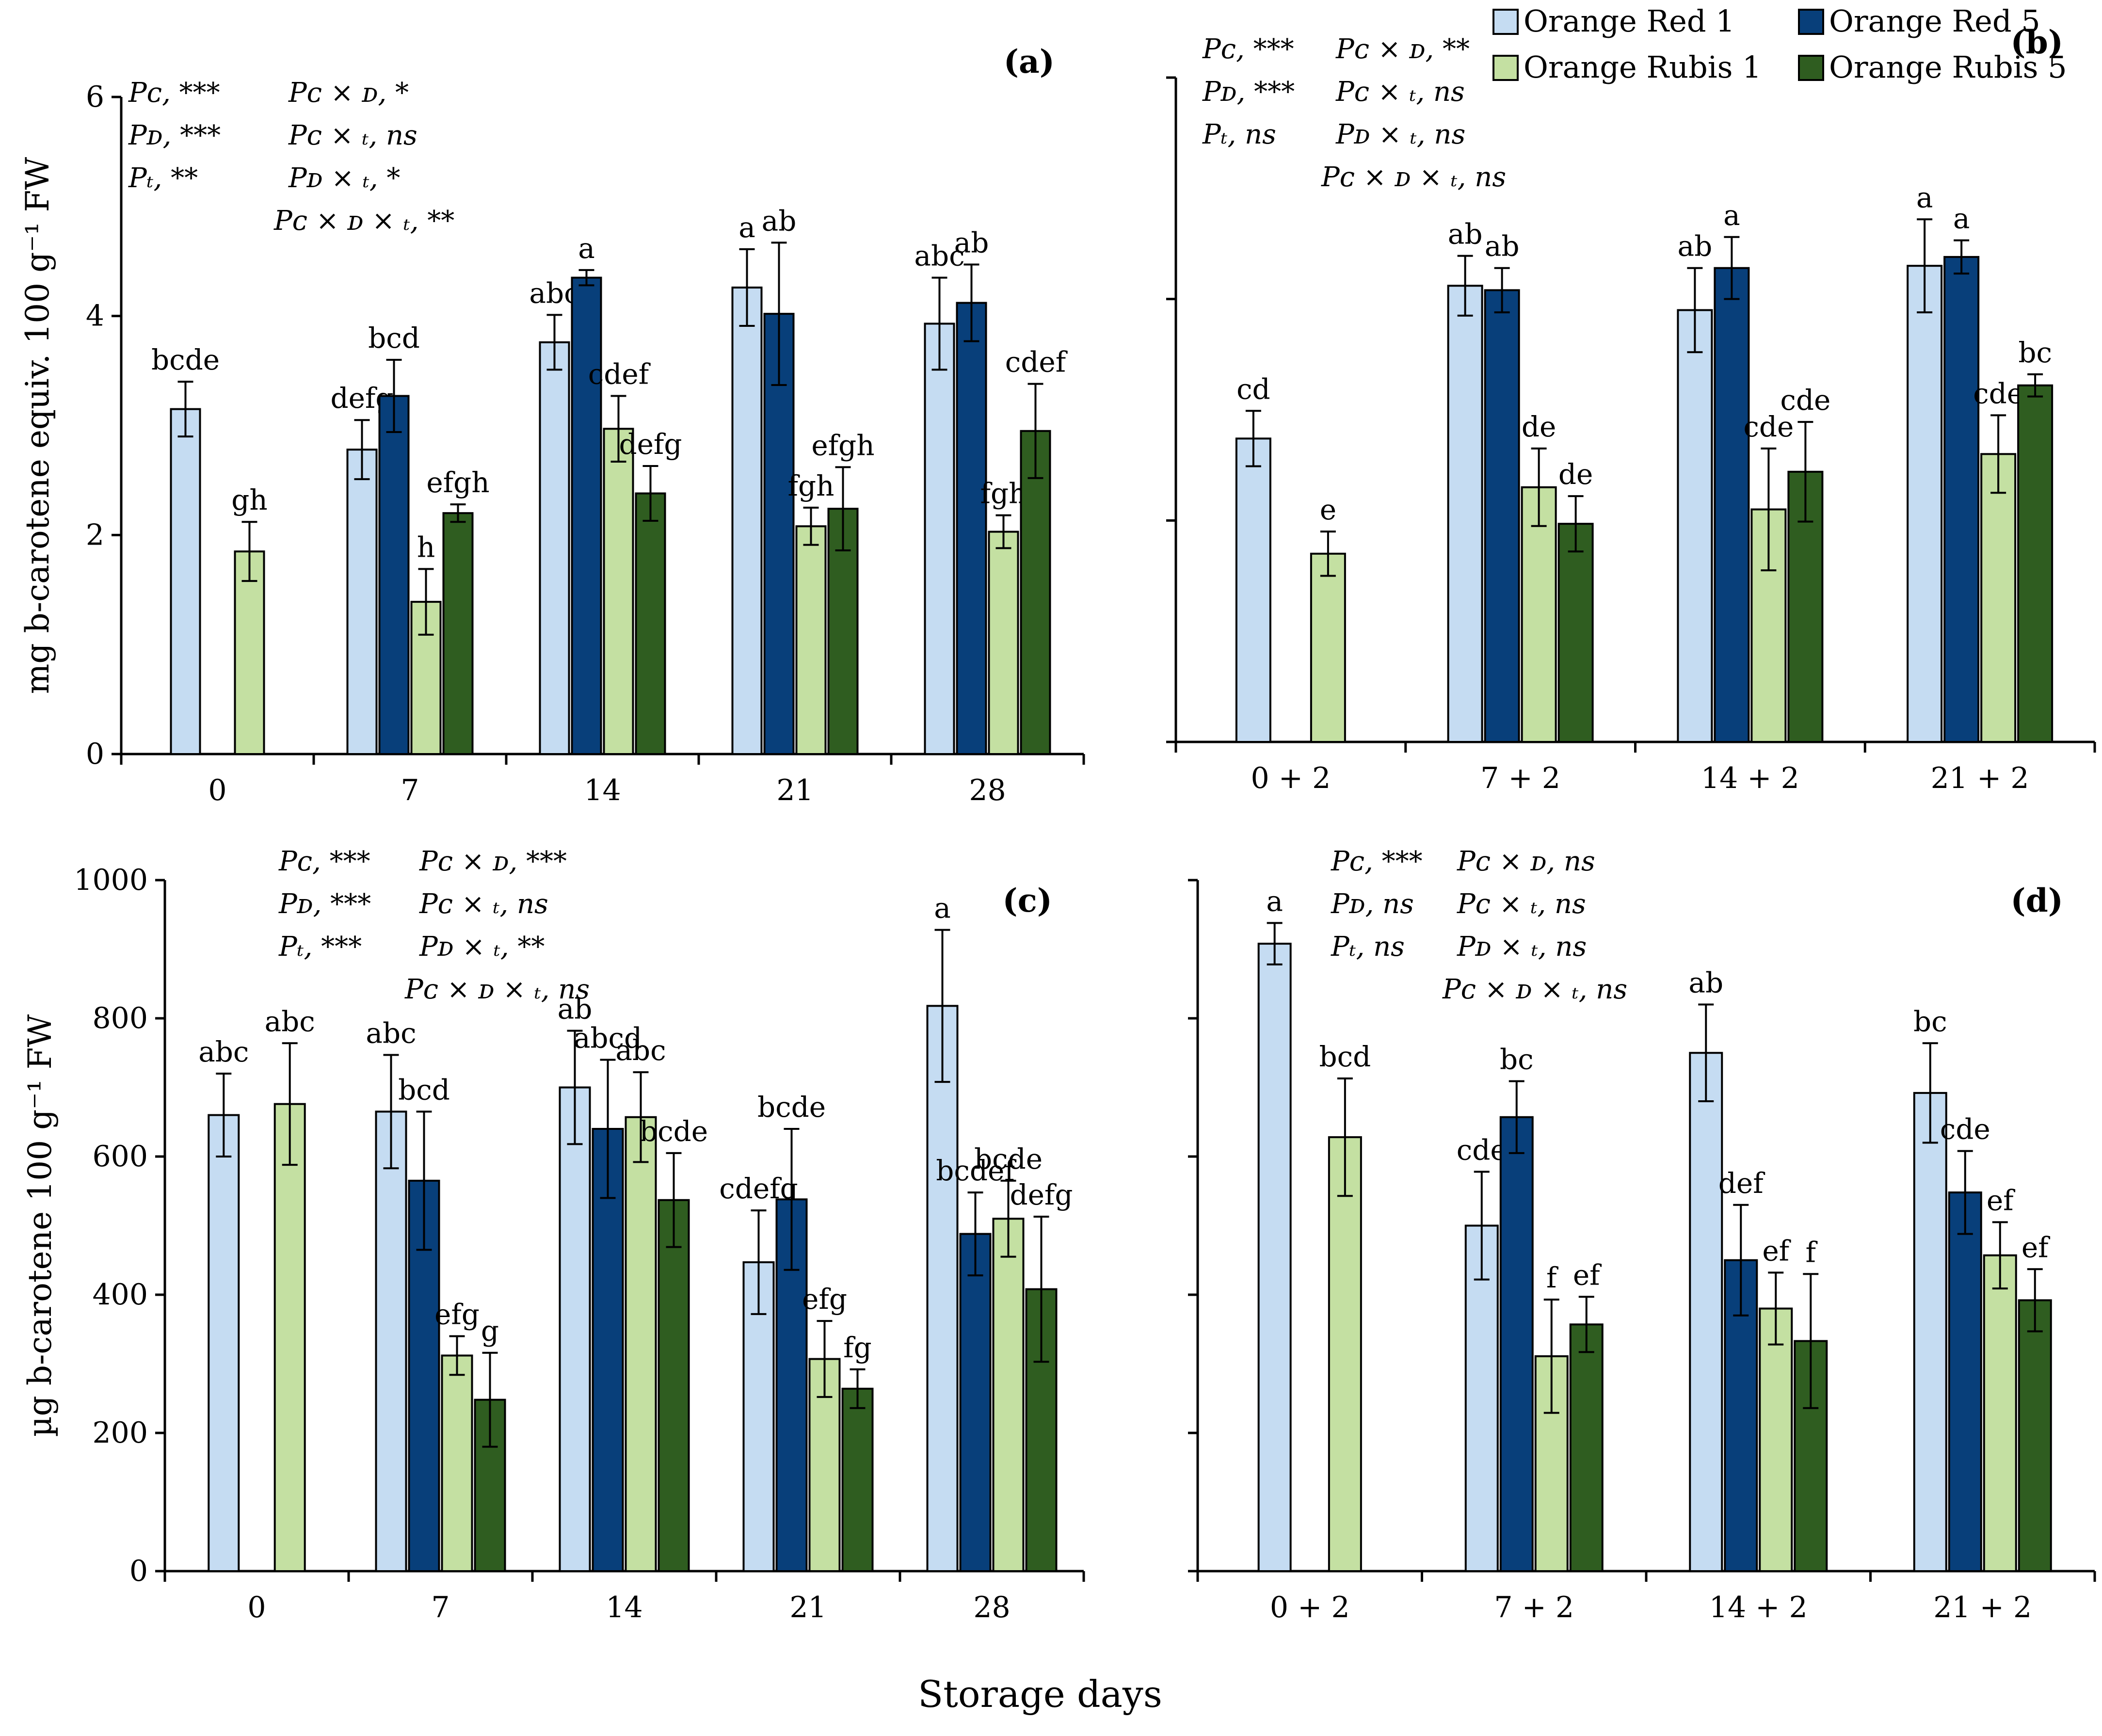 The image size is (2102, 1736). I want to click on bar-orange-rubis-1-14+2, so click(1776, 1439).